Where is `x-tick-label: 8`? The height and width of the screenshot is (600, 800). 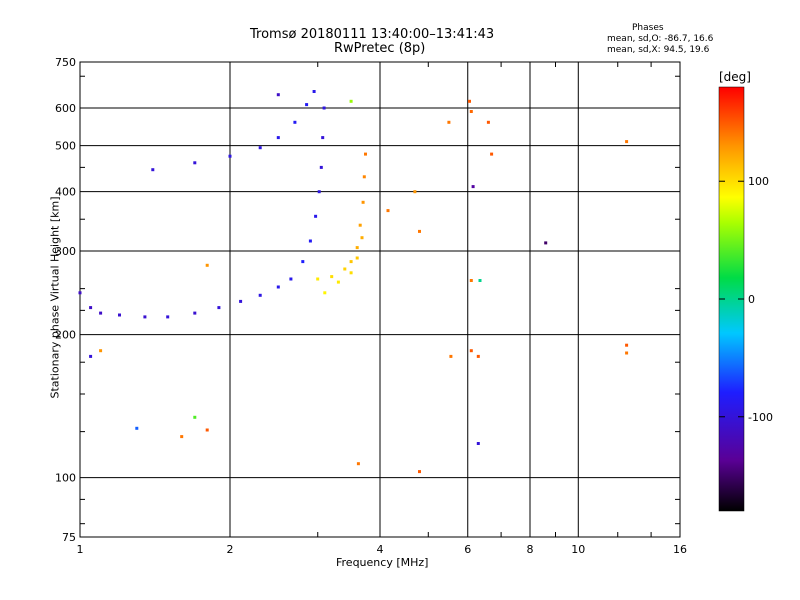
x-tick-label: 8 is located at coordinates (530, 549).